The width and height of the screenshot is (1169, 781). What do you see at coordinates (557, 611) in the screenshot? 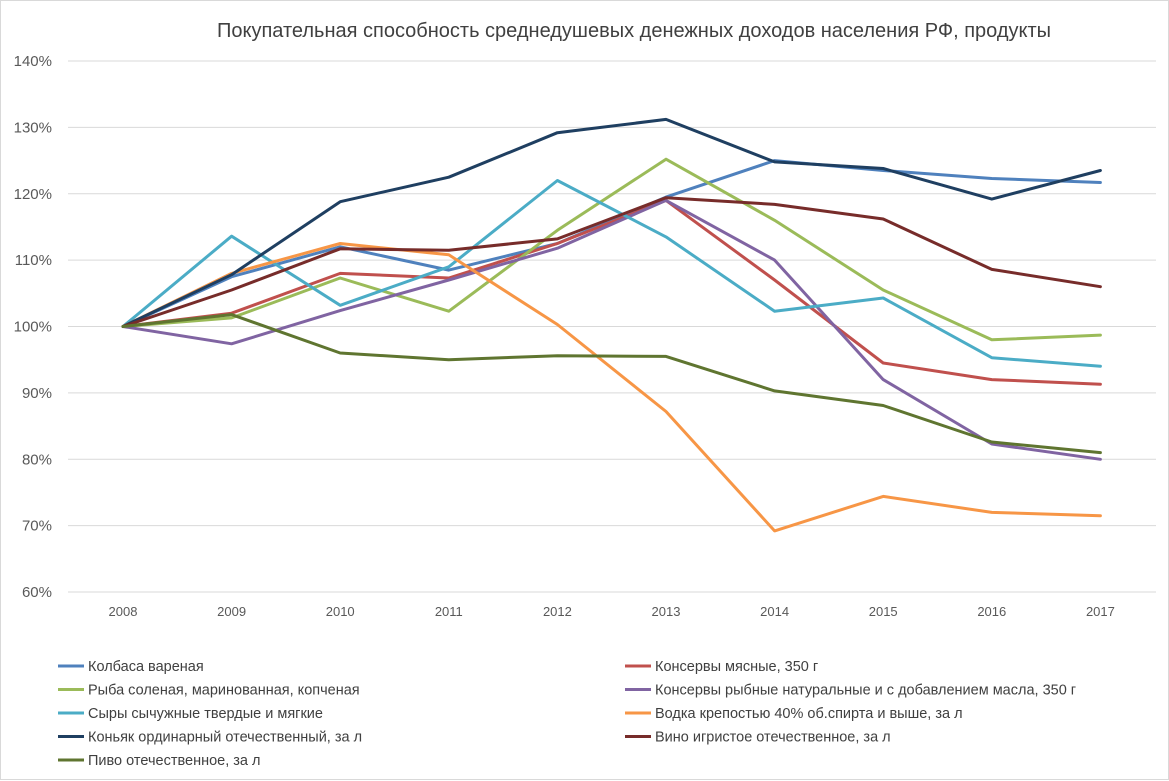
I see `x-tick-label: 2012` at bounding box center [557, 611].